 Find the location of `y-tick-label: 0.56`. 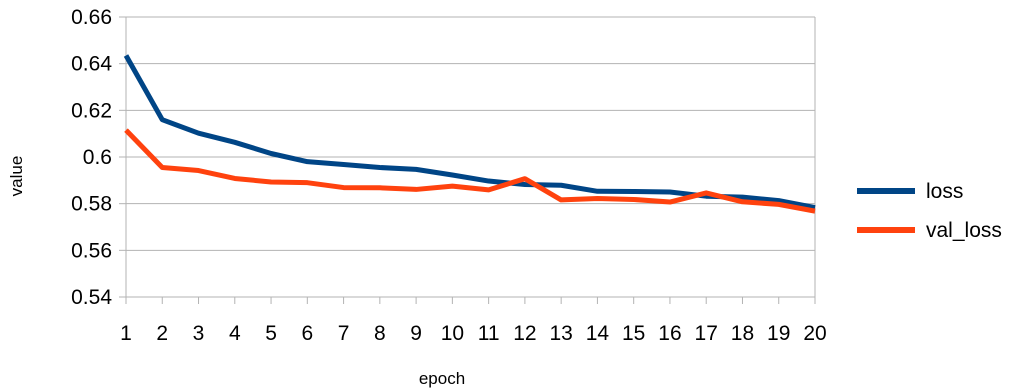

y-tick-label: 0.56 is located at coordinates (91, 250).